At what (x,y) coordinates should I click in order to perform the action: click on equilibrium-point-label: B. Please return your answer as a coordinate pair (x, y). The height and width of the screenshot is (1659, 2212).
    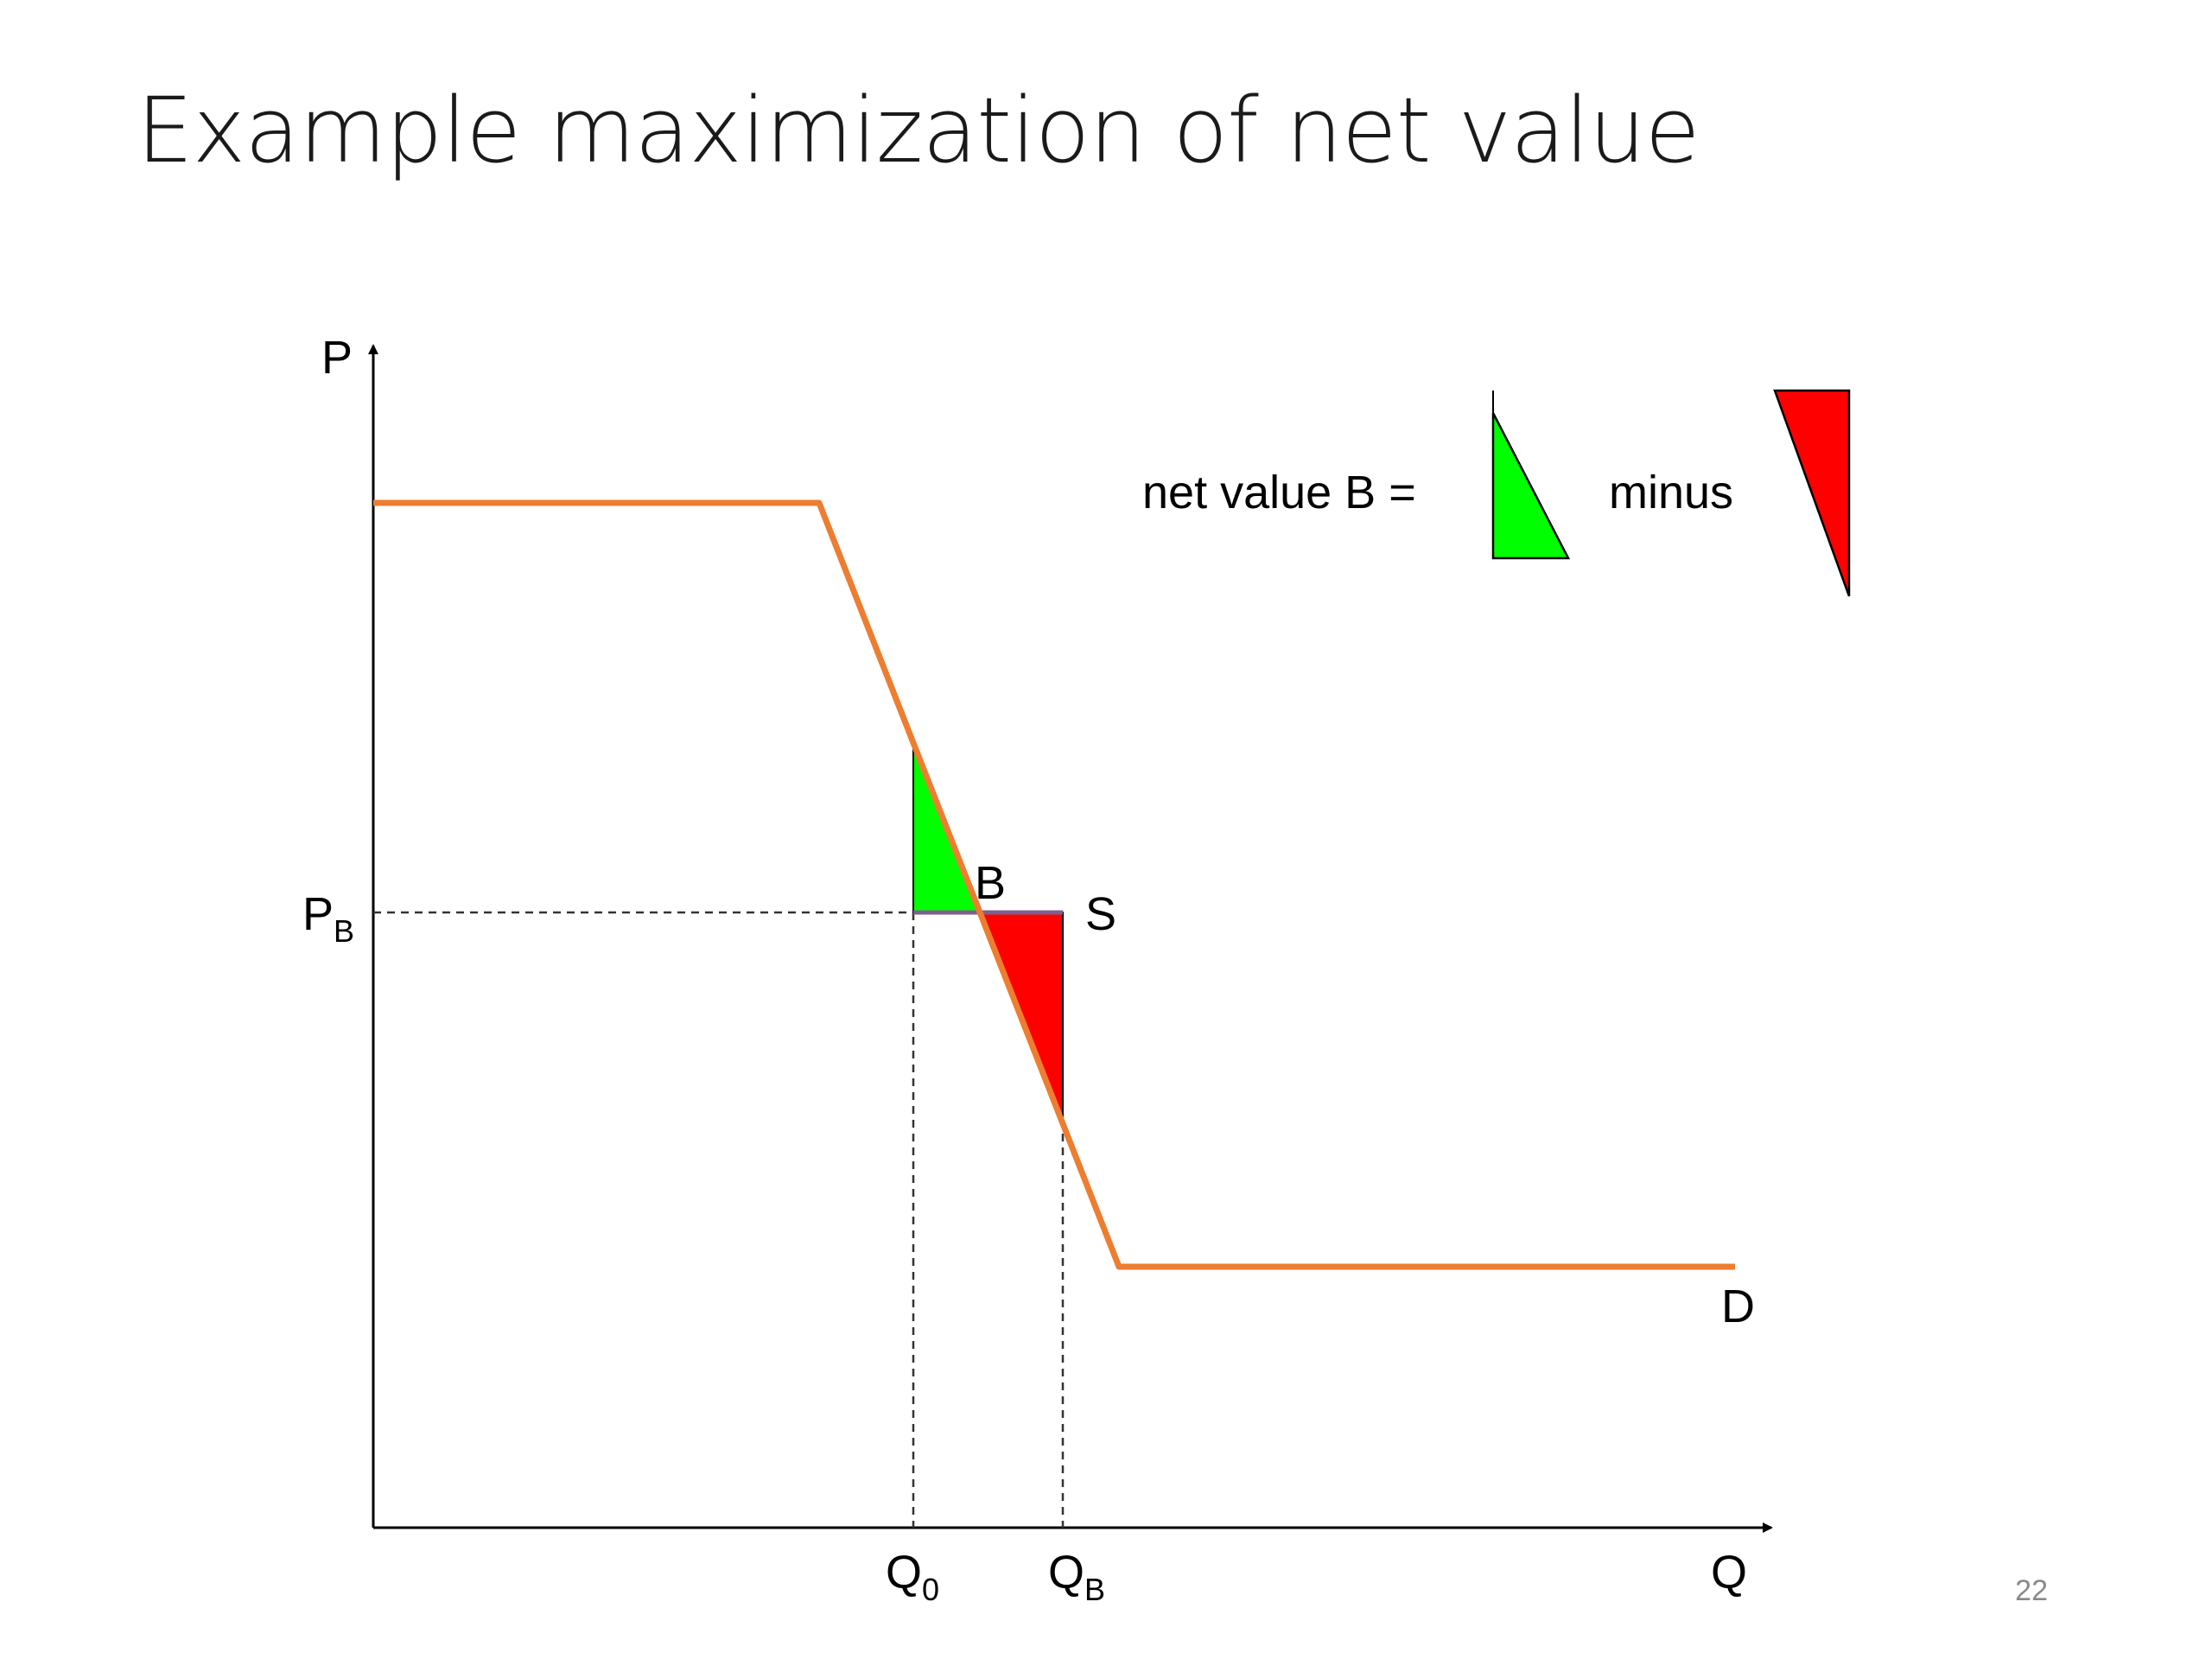
    Looking at the image, I should click on (990, 883).